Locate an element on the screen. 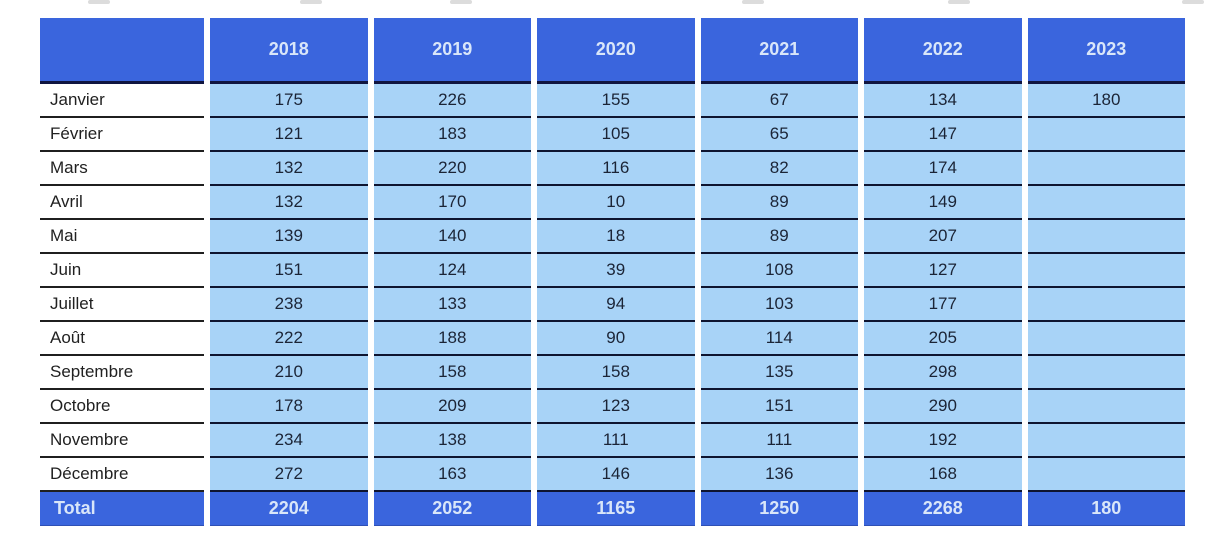 The height and width of the screenshot is (547, 1224). data-cell: 183 is located at coordinates (452, 135).